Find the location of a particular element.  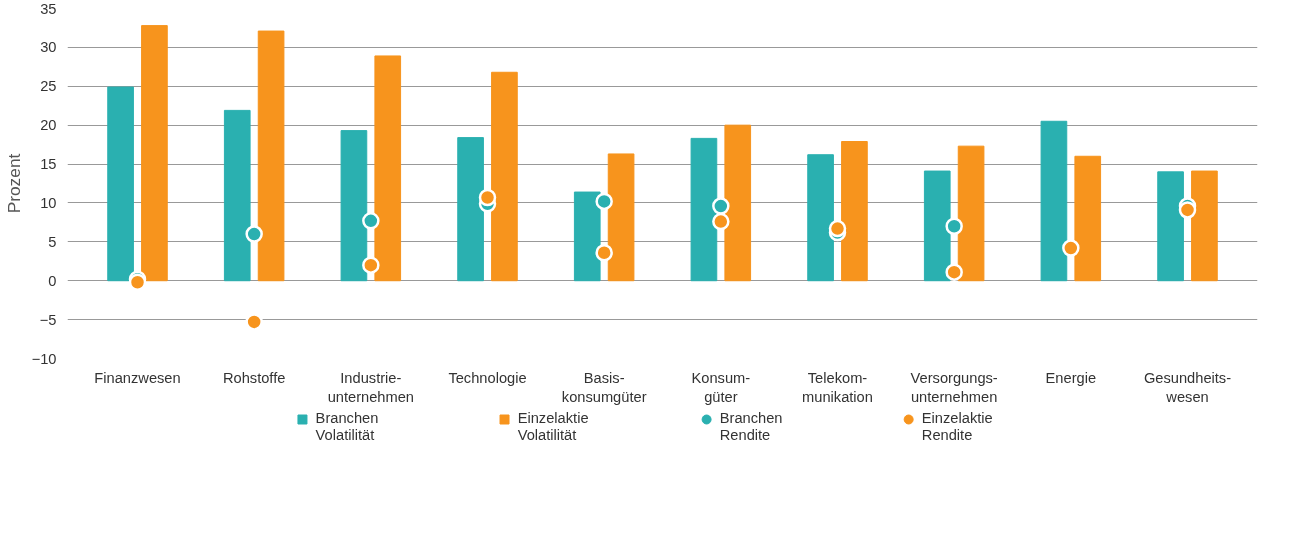

y-tick-label: 20 is located at coordinates (48, 125).